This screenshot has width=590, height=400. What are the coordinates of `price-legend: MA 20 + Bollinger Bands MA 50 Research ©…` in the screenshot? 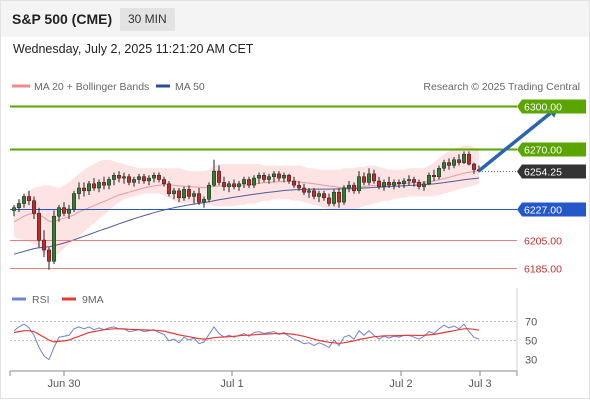 It's located at (296, 87).